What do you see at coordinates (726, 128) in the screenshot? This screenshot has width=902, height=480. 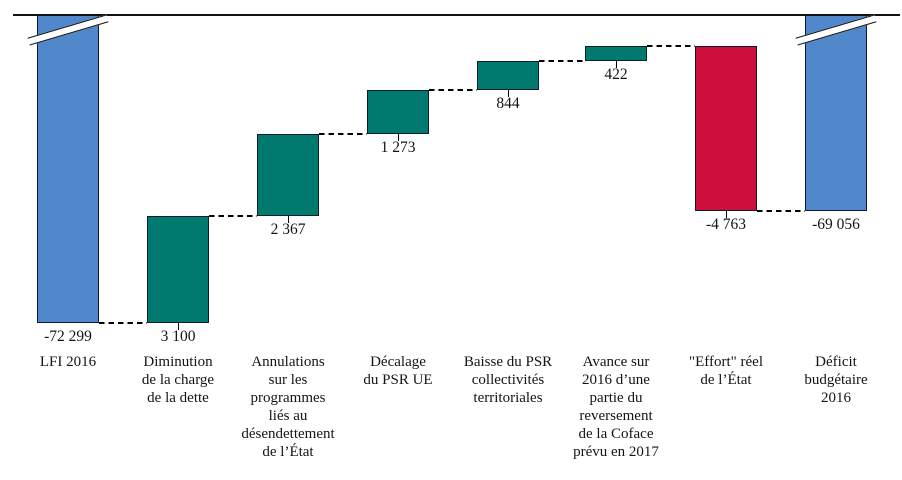 I see `waterfall-bar-decrease` at bounding box center [726, 128].